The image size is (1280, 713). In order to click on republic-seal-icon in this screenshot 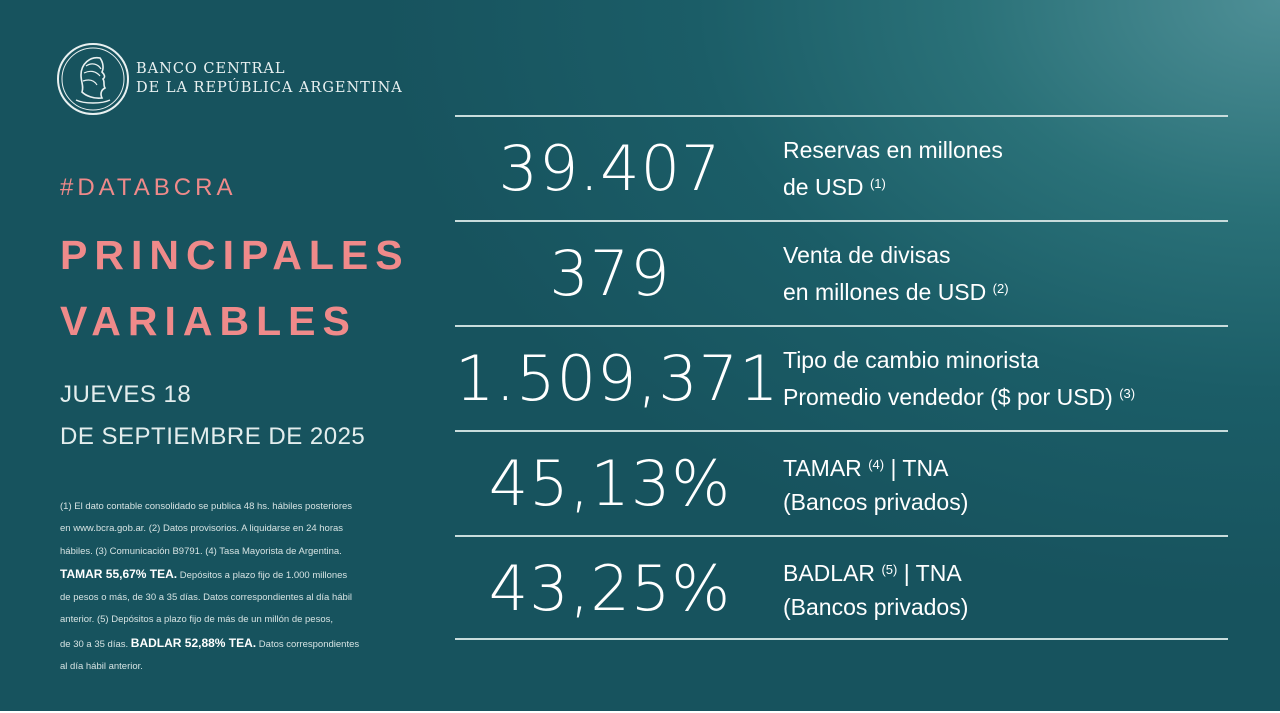, I will do `click(93, 79)`.